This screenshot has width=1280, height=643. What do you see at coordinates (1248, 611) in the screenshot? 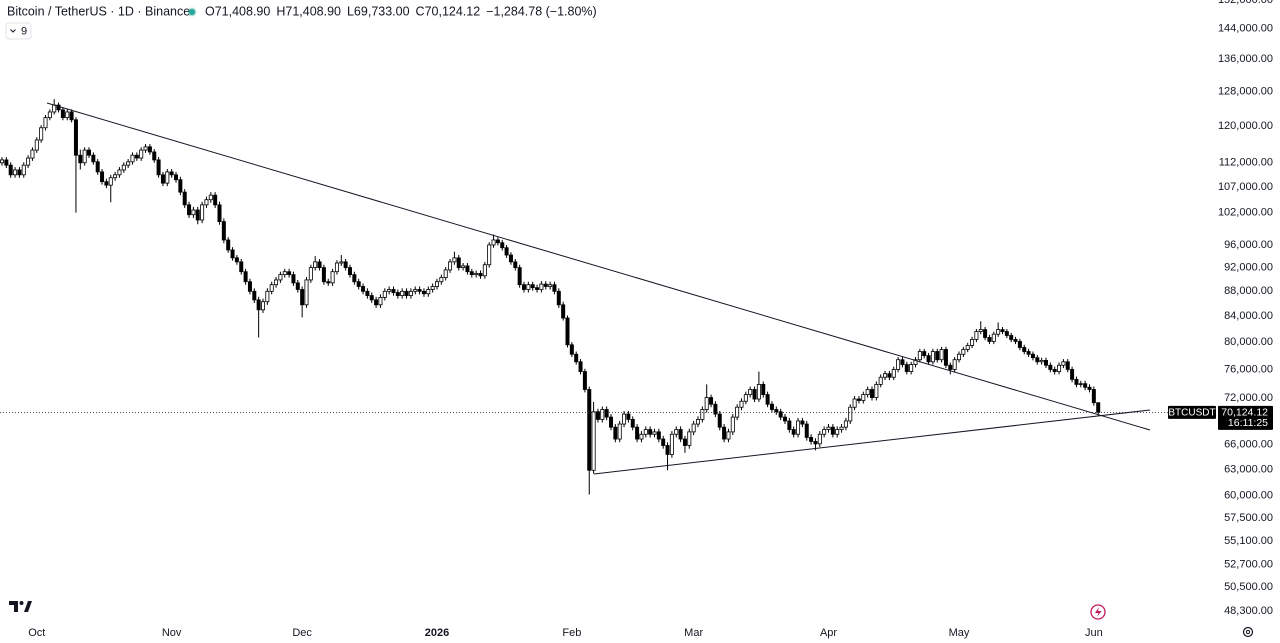
I see `y-tick-label: 48,300.00` at bounding box center [1248, 611].